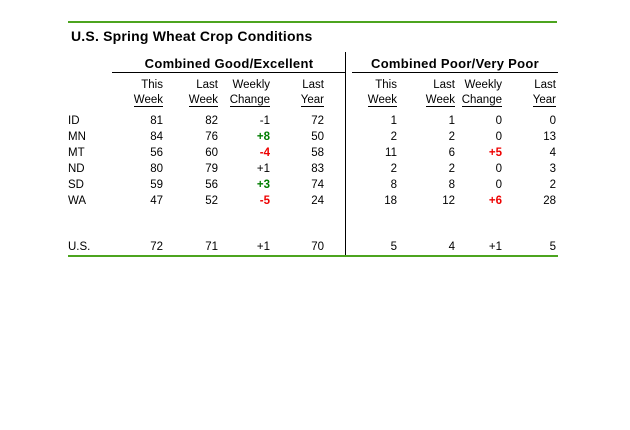 The width and height of the screenshot is (630, 430). Describe the element at coordinates (552, 121) in the screenshot. I see `pvp-last-year: 0` at that location.